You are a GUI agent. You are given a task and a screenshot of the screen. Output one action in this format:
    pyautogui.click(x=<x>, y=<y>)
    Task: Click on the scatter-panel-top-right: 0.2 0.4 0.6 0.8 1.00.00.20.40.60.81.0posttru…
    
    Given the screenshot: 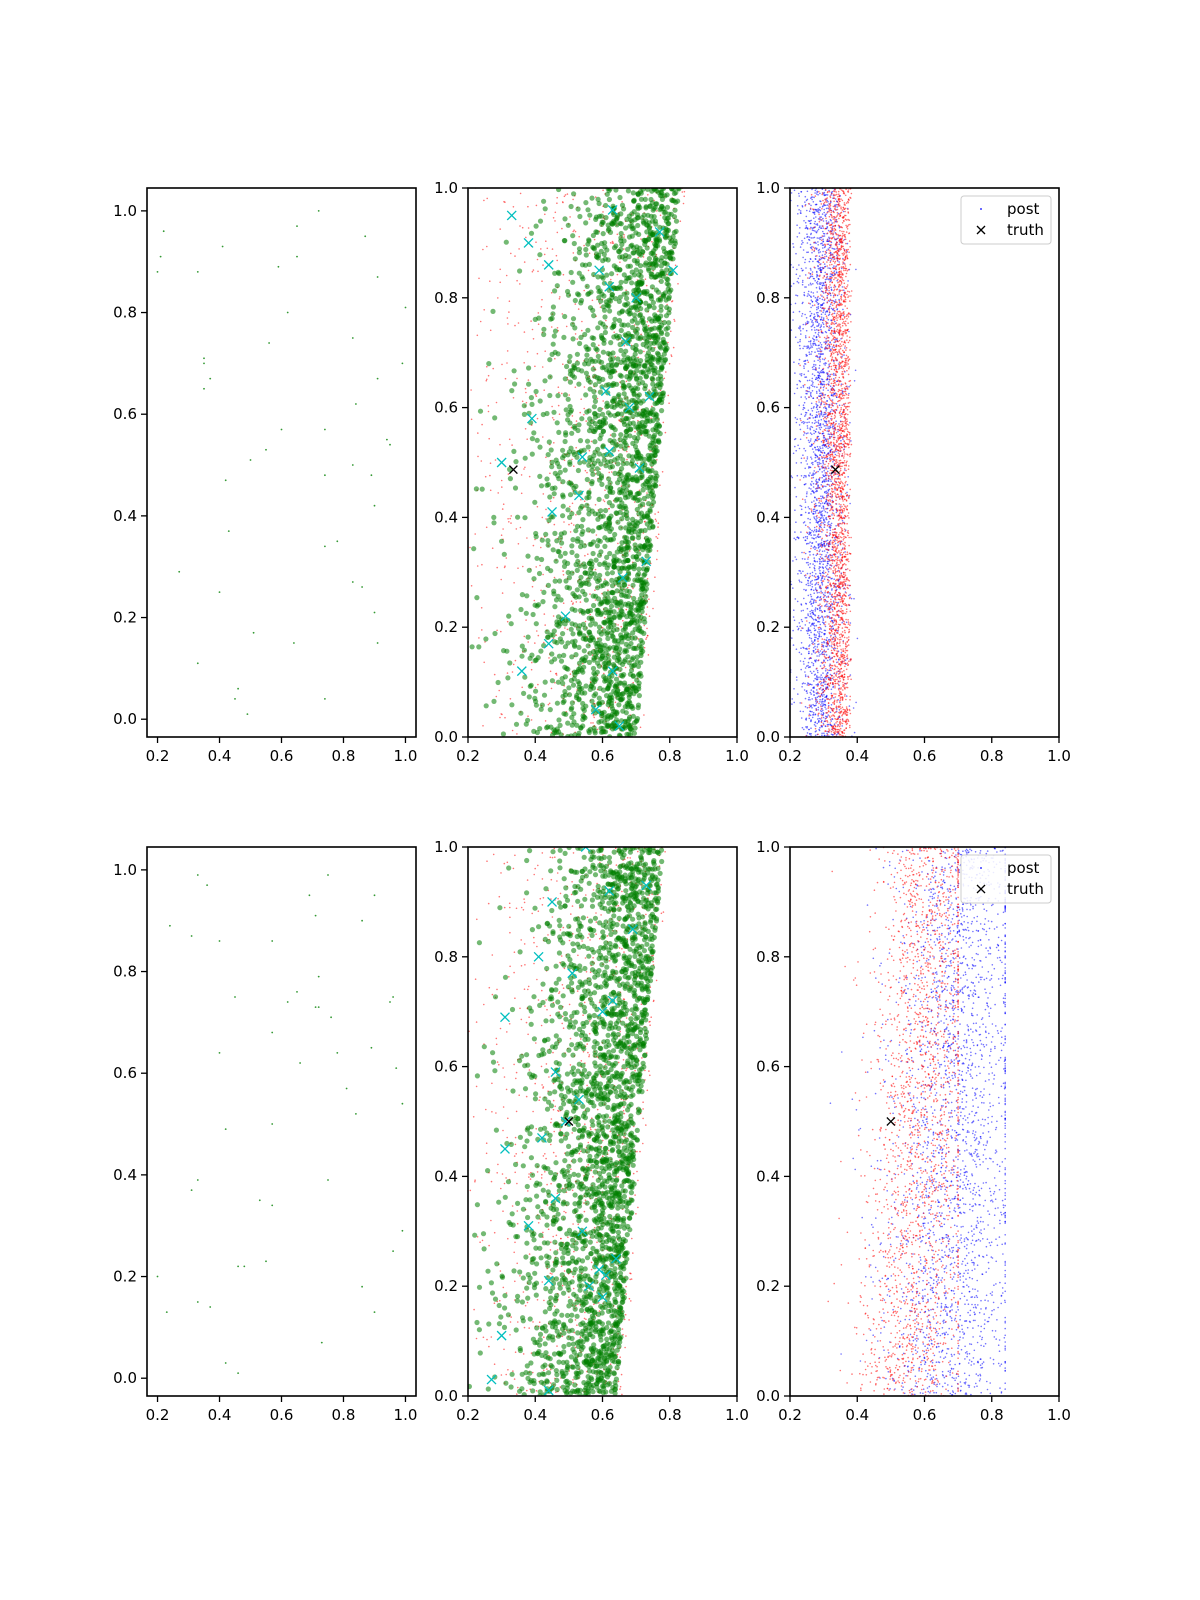 What is the action you would take?
    pyautogui.click(x=913, y=472)
    